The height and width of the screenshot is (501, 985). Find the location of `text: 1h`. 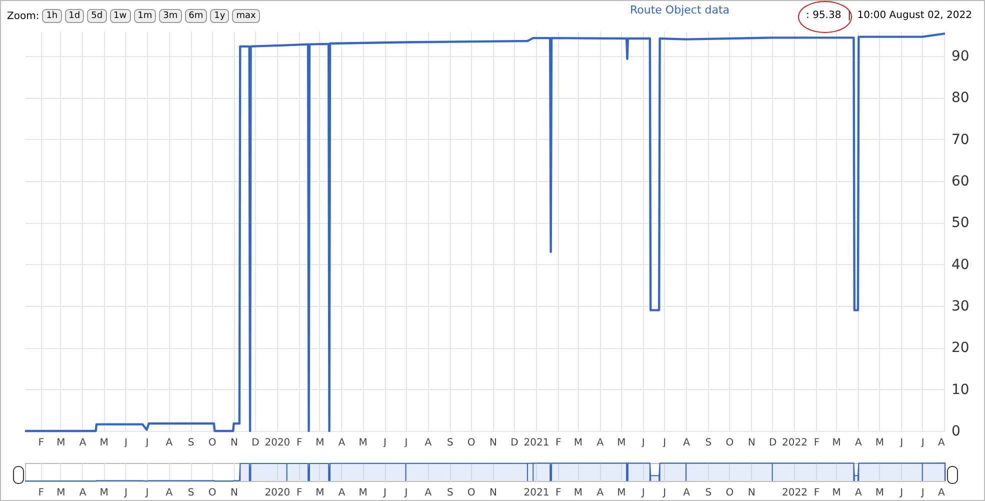

text: 1h is located at coordinates (52, 16).